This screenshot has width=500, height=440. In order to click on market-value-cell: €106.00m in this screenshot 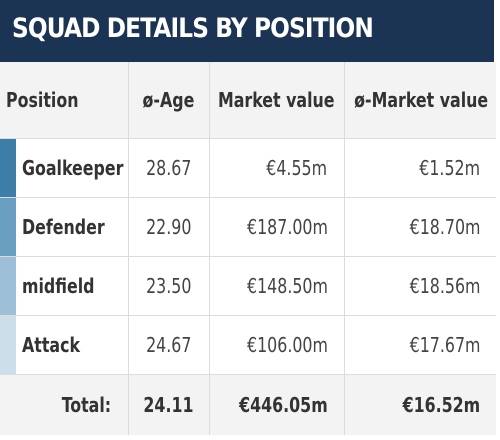, I will do `click(277, 345)`.